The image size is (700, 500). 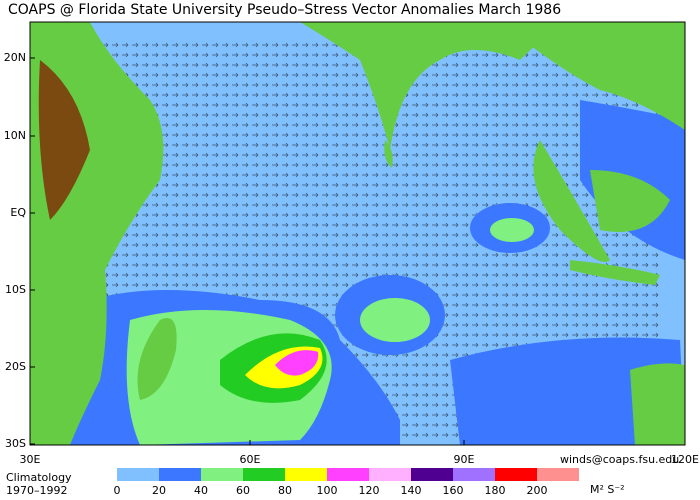 What do you see at coordinates (453, 490) in the screenshot?
I see `colorbar-label: 160` at bounding box center [453, 490].